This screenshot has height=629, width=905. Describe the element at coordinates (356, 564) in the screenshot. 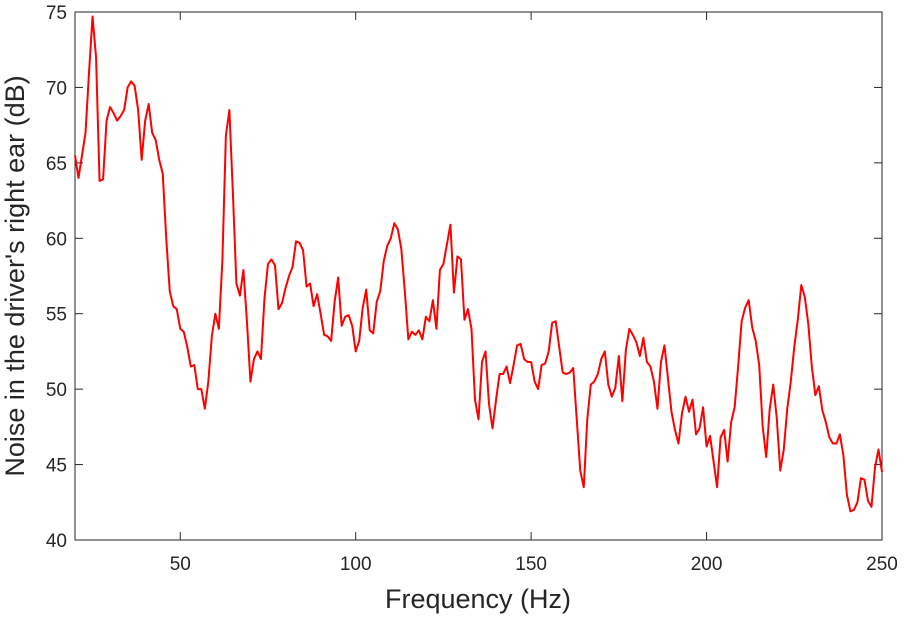

I see `x-tick-label: 100` at that location.